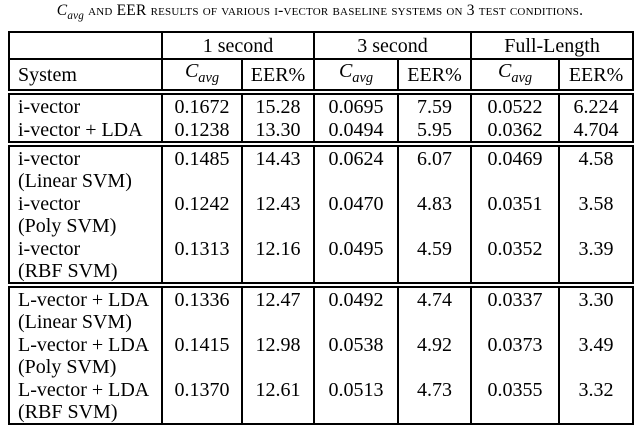 This screenshot has height=431, width=640. I want to click on value-cell: 5.95, so click(434, 131).